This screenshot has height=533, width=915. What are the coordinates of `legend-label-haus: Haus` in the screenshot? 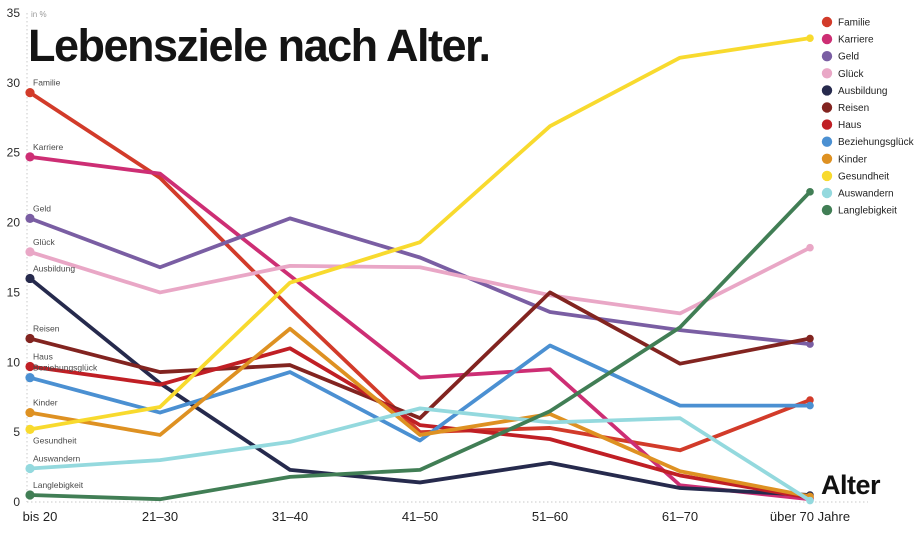 It's located at (849, 125).